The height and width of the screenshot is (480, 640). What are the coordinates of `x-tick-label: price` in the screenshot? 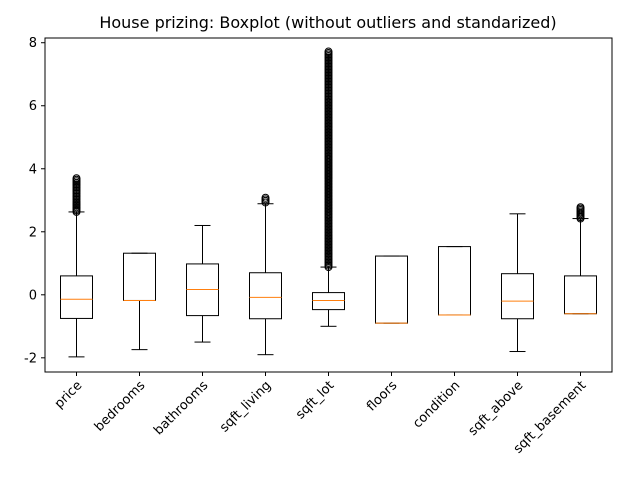 It's located at (68, 394).